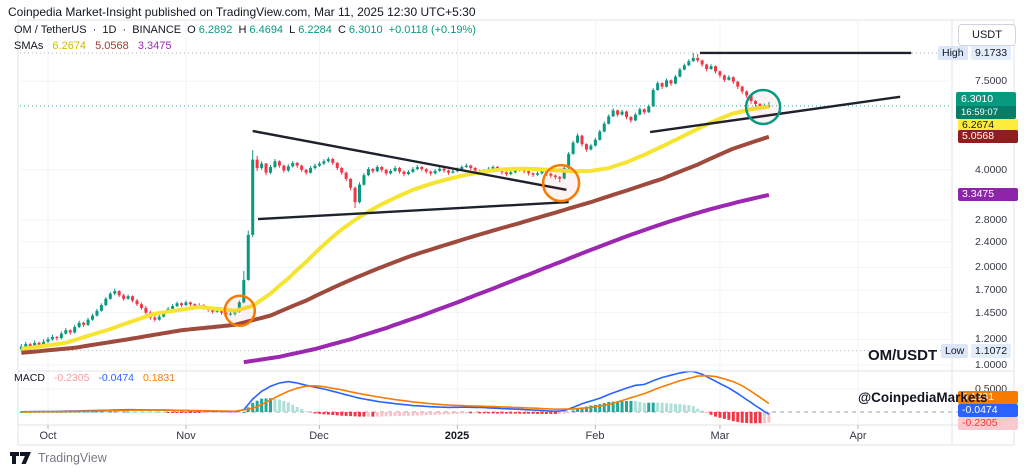  Describe the element at coordinates (991, 53) in the screenshot. I see `high-chip-value: 9.1733` at that location.